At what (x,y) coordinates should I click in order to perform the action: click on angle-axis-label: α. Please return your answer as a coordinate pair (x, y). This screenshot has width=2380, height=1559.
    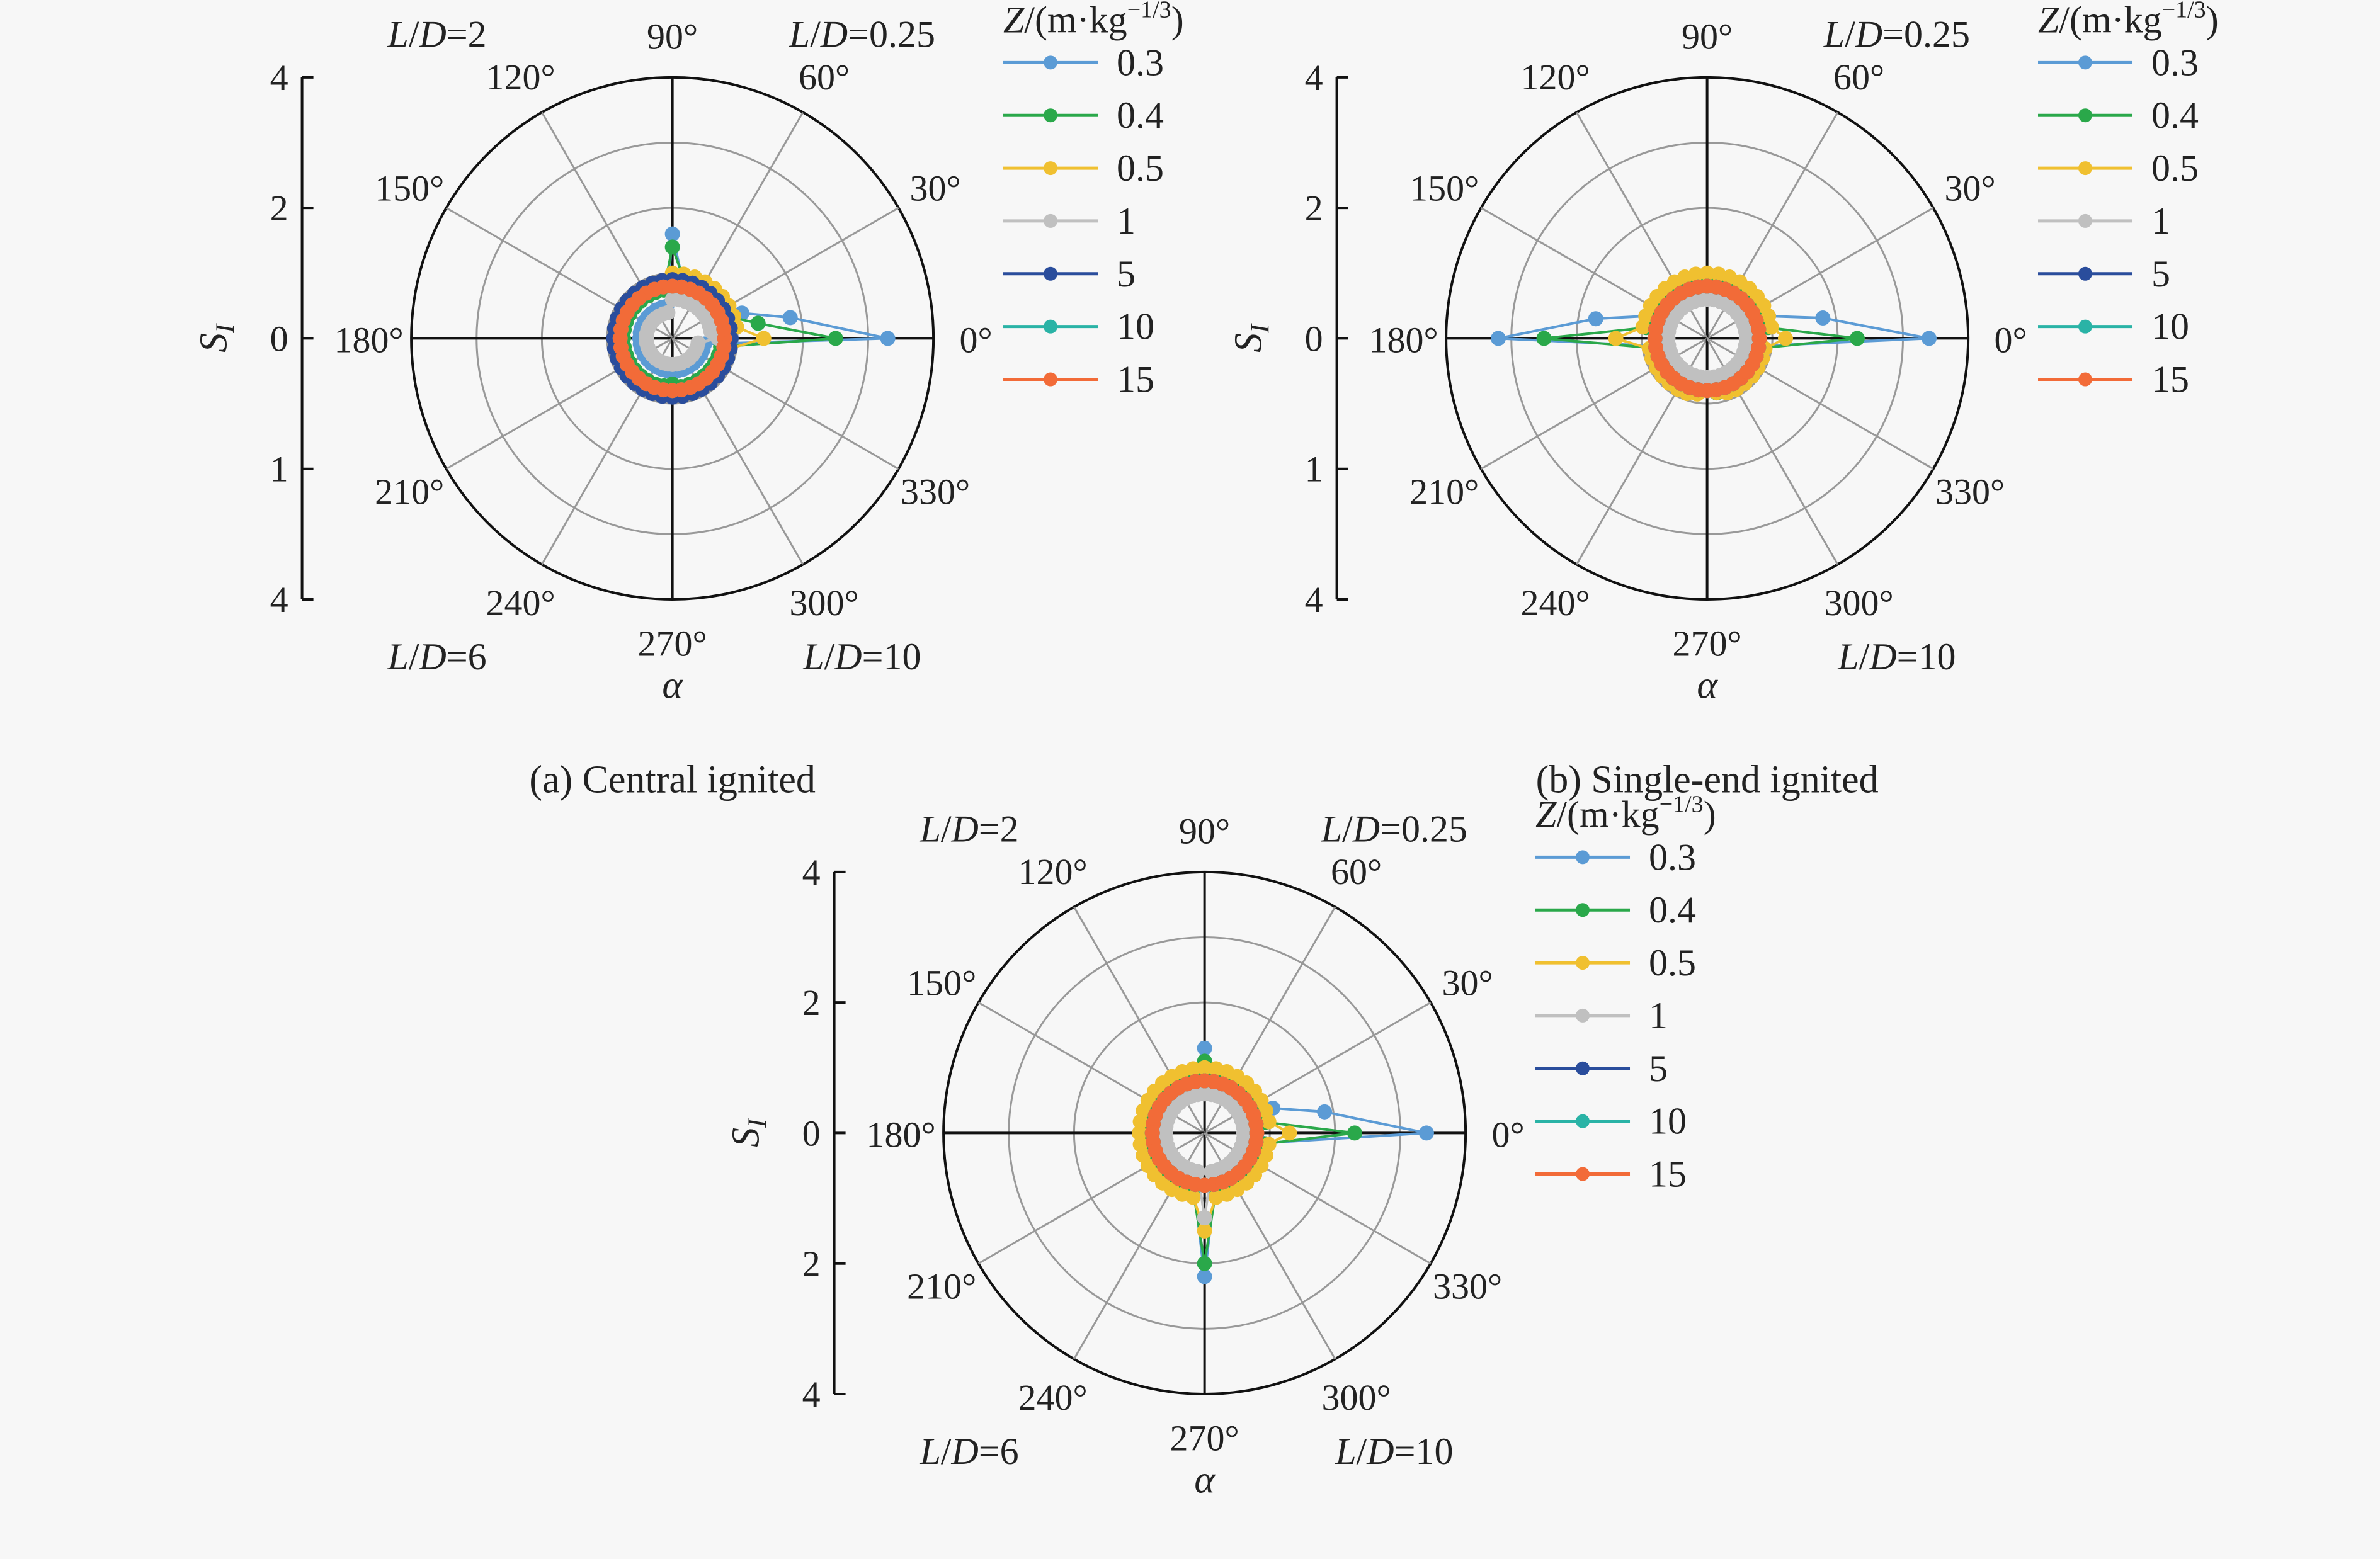
    Looking at the image, I should click on (1205, 1480).